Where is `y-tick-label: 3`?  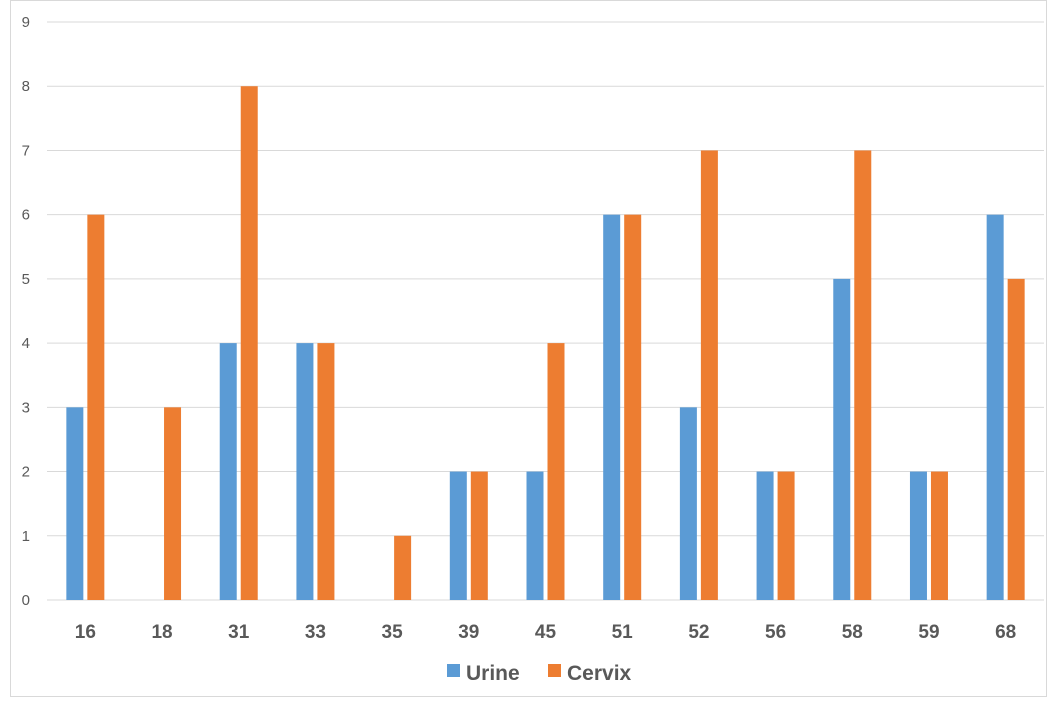
y-tick-label: 3 is located at coordinates (26, 407).